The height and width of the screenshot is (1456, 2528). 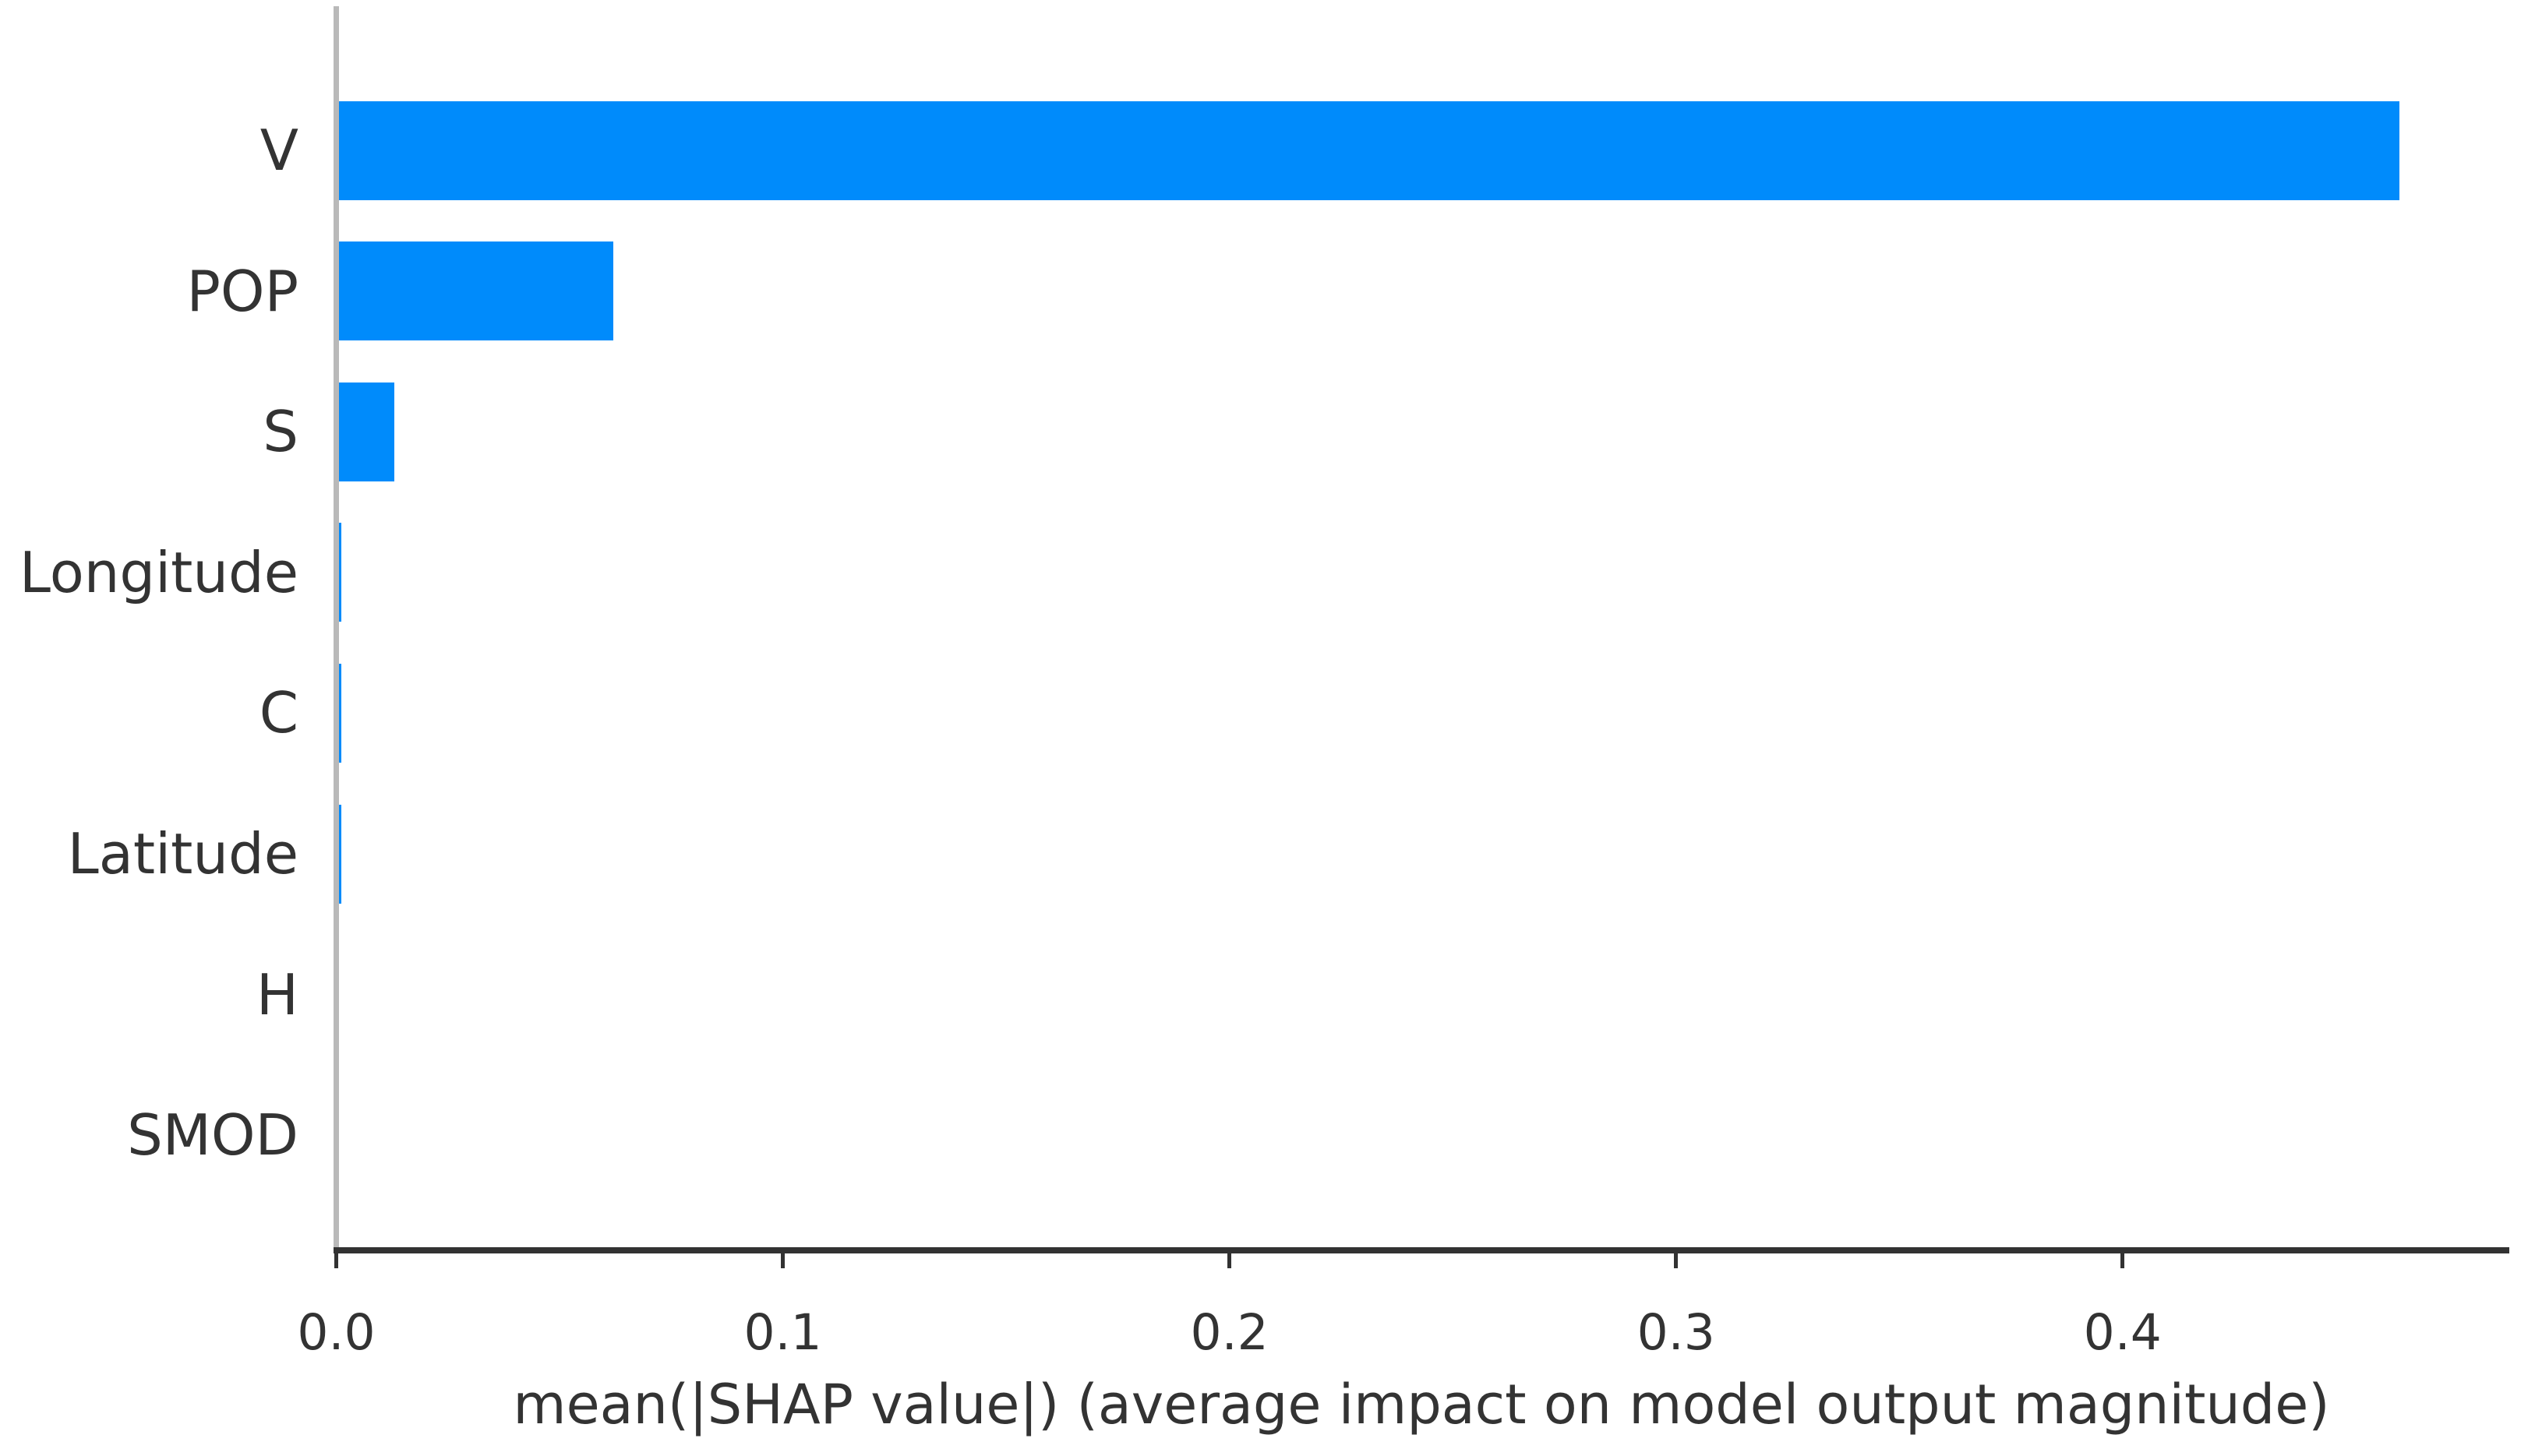 What do you see at coordinates (1229, 1333) in the screenshot?
I see `x-tick-label: 0.2` at bounding box center [1229, 1333].